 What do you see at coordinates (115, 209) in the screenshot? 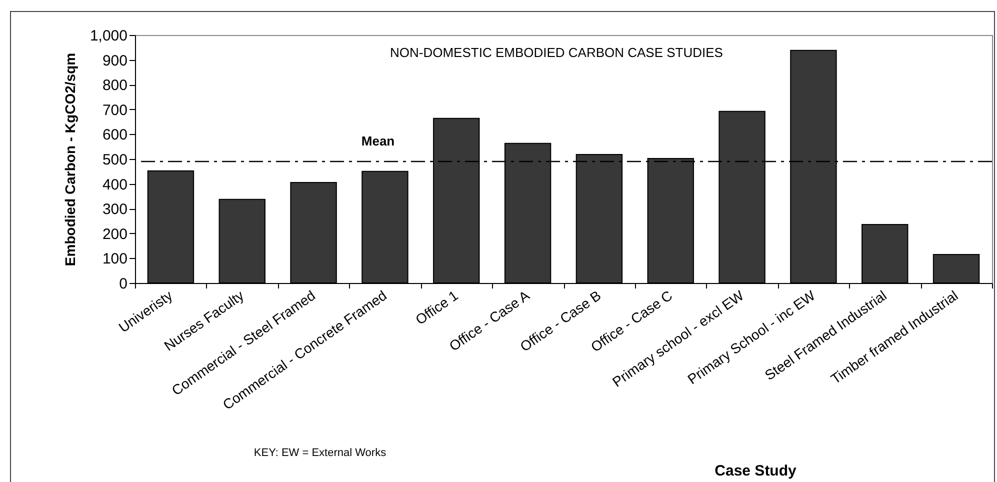
I see `y-tick-label: 300` at bounding box center [115, 209].